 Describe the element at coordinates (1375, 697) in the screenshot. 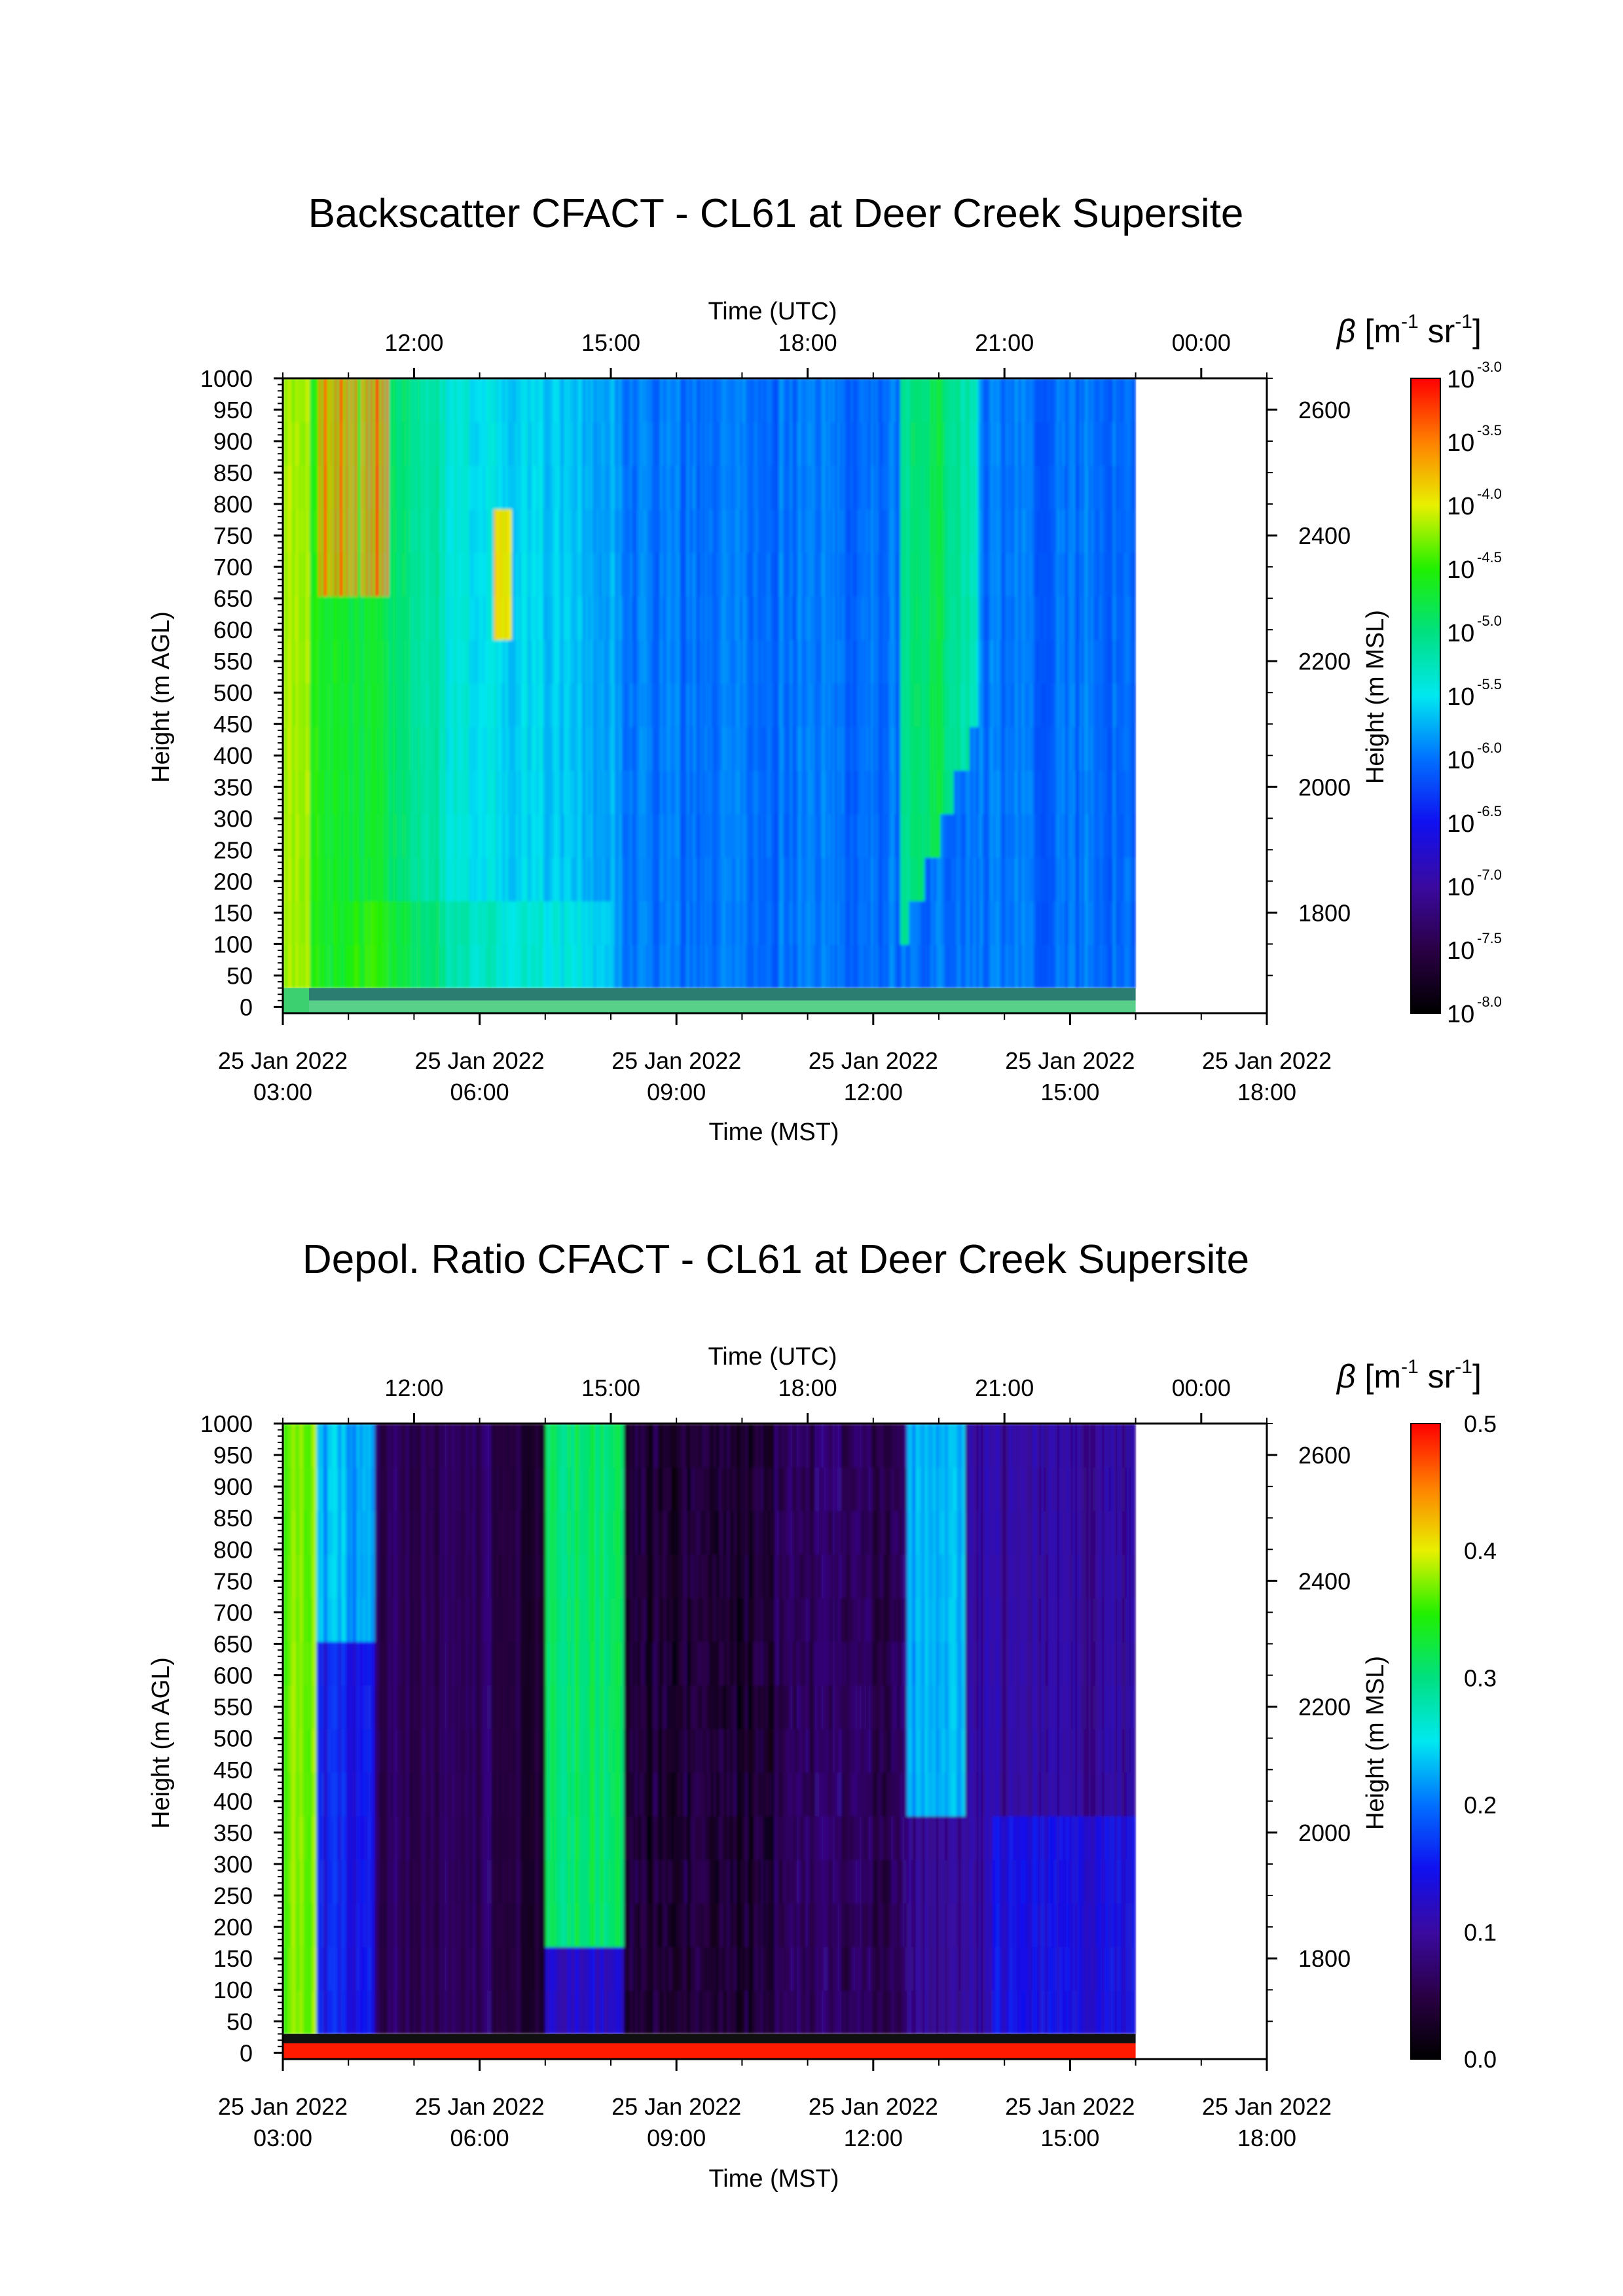

I see `right-axis-label: Height (m MSL)` at that location.